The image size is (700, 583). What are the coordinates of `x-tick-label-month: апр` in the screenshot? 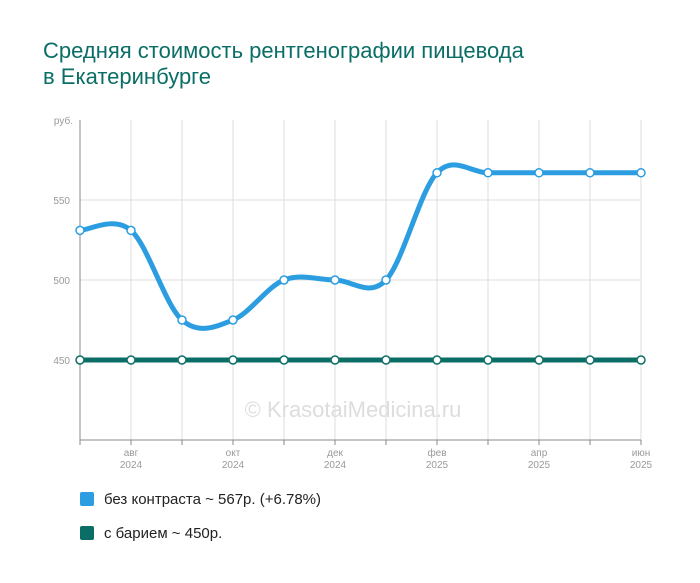 It's located at (539, 453).